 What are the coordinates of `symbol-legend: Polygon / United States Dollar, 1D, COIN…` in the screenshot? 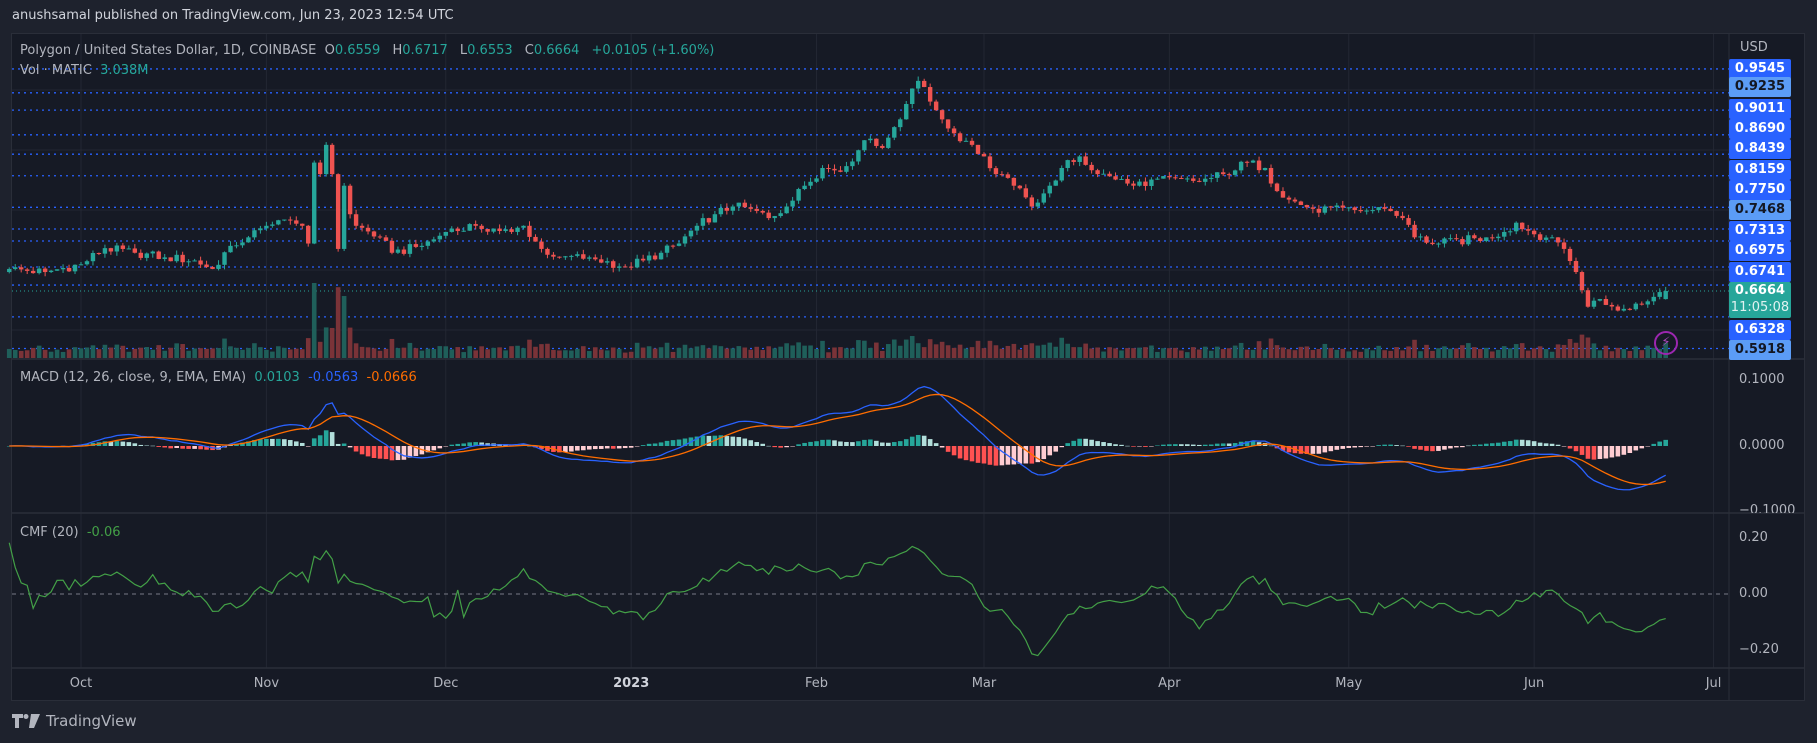 It's located at (371, 50).